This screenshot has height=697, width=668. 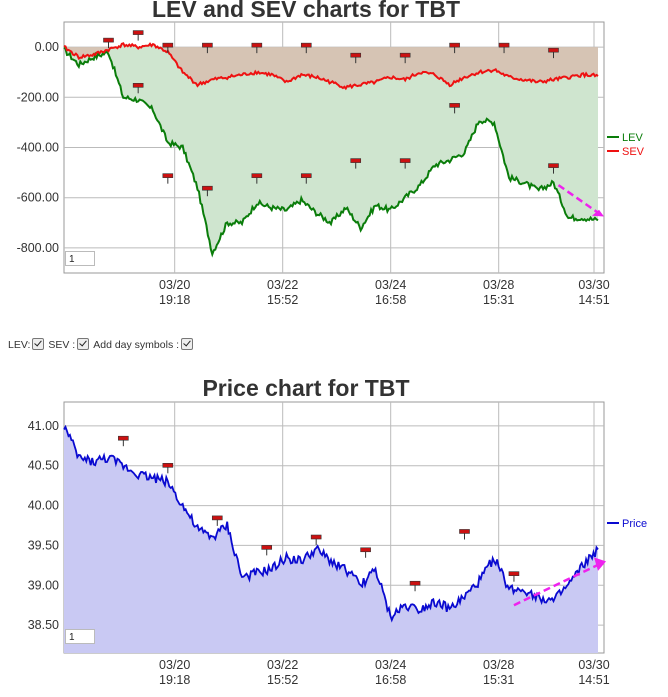 I want to click on y-tick-label: 40.00, so click(x=43, y=506).